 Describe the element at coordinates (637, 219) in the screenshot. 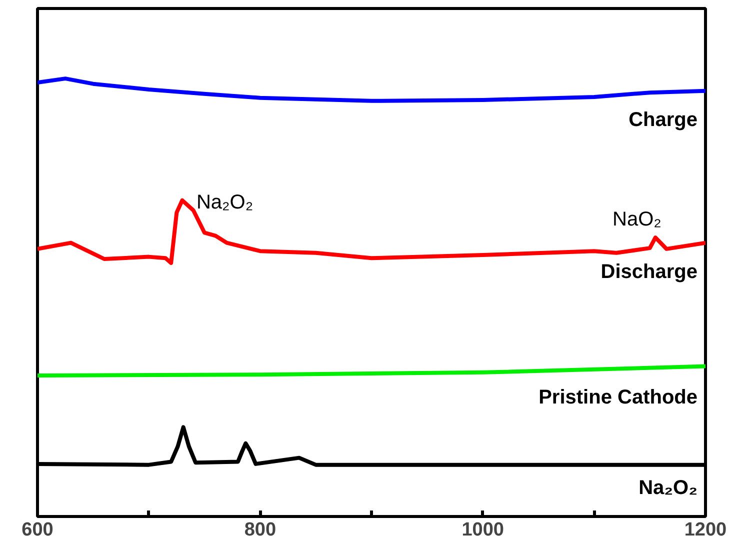

I see `annotation: NaO₂` at that location.